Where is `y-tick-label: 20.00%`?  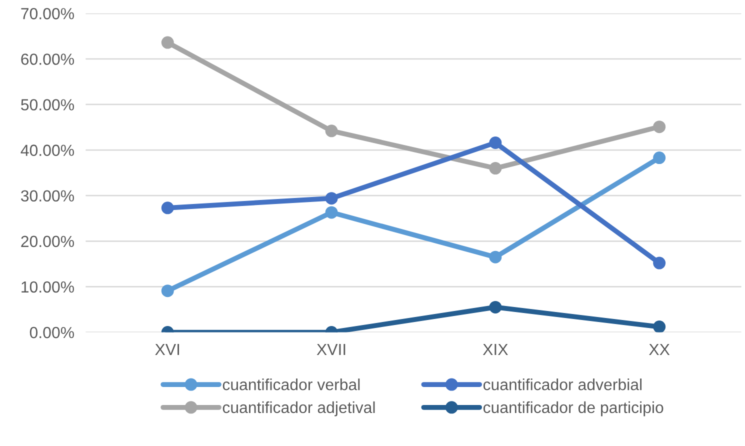
y-tick-label: 20.00% is located at coordinates (47, 242).